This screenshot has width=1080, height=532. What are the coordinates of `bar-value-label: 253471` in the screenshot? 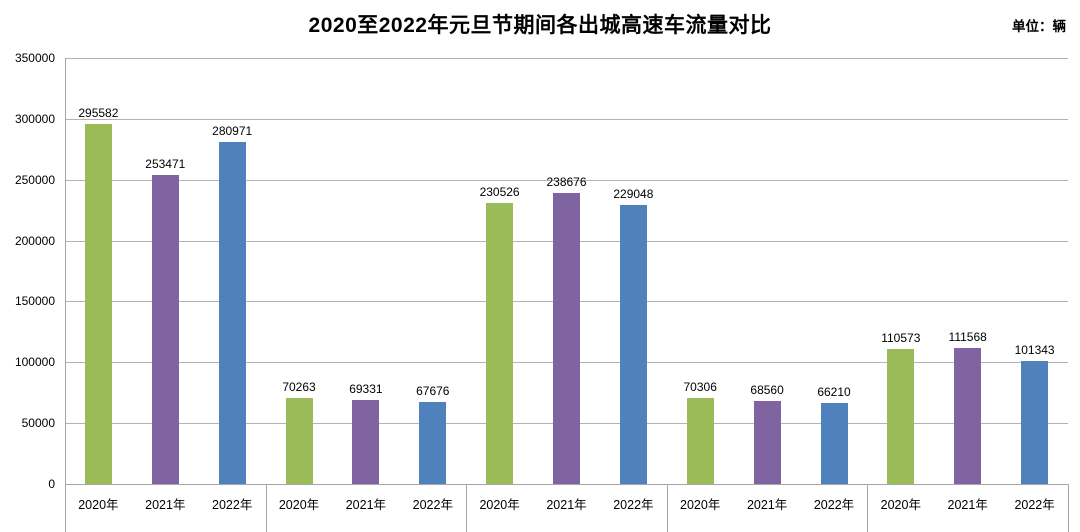 It's located at (165, 164).